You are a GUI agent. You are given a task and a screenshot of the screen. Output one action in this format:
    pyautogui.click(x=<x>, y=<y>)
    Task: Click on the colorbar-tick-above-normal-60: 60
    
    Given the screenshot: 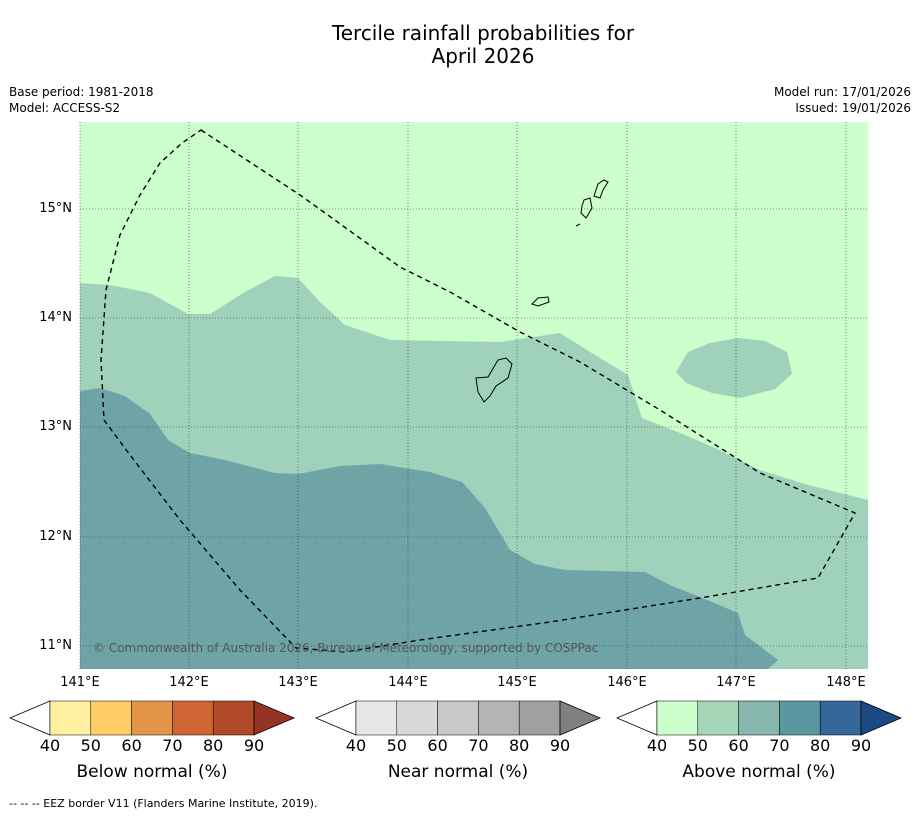 What is the action you would take?
    pyautogui.click(x=738, y=745)
    